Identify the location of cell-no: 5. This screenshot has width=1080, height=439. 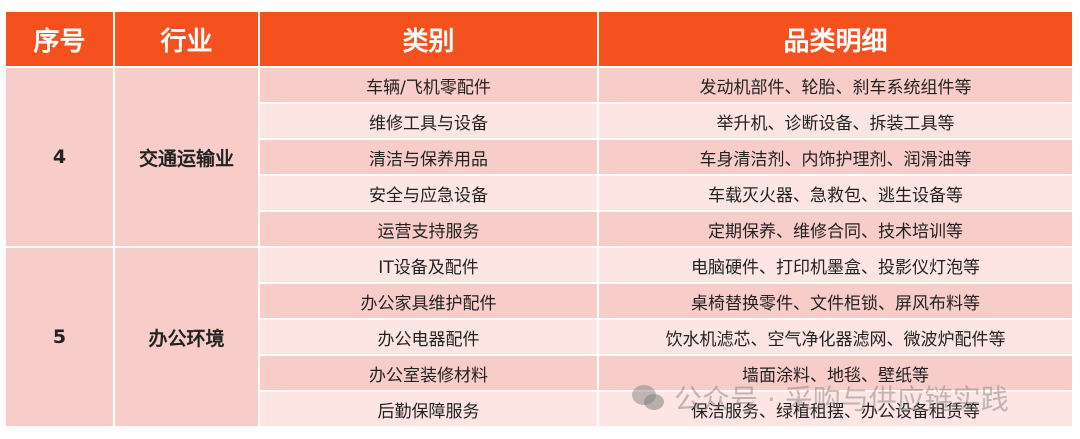
(59, 337).